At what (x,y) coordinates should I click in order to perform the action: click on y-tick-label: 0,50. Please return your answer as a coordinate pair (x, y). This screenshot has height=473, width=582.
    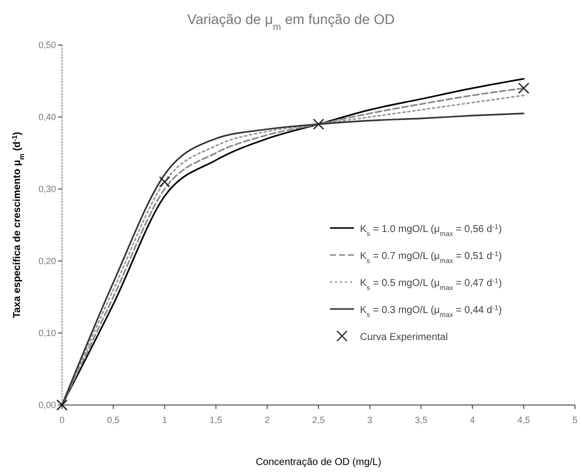
    Looking at the image, I should click on (47, 45).